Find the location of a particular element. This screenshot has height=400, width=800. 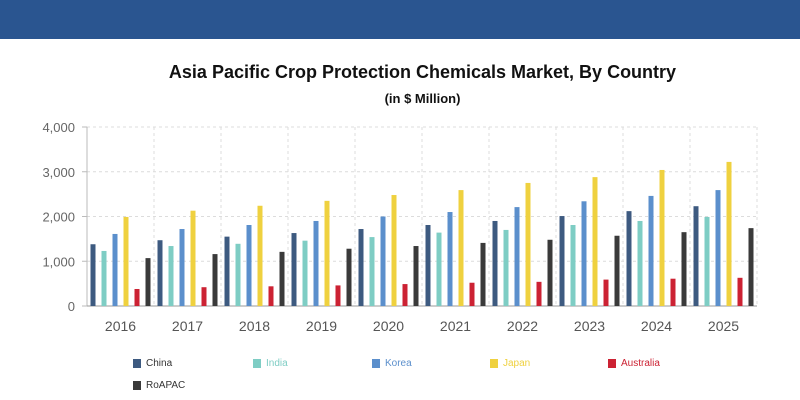

x-tick-label: 2020 is located at coordinates (388, 326).